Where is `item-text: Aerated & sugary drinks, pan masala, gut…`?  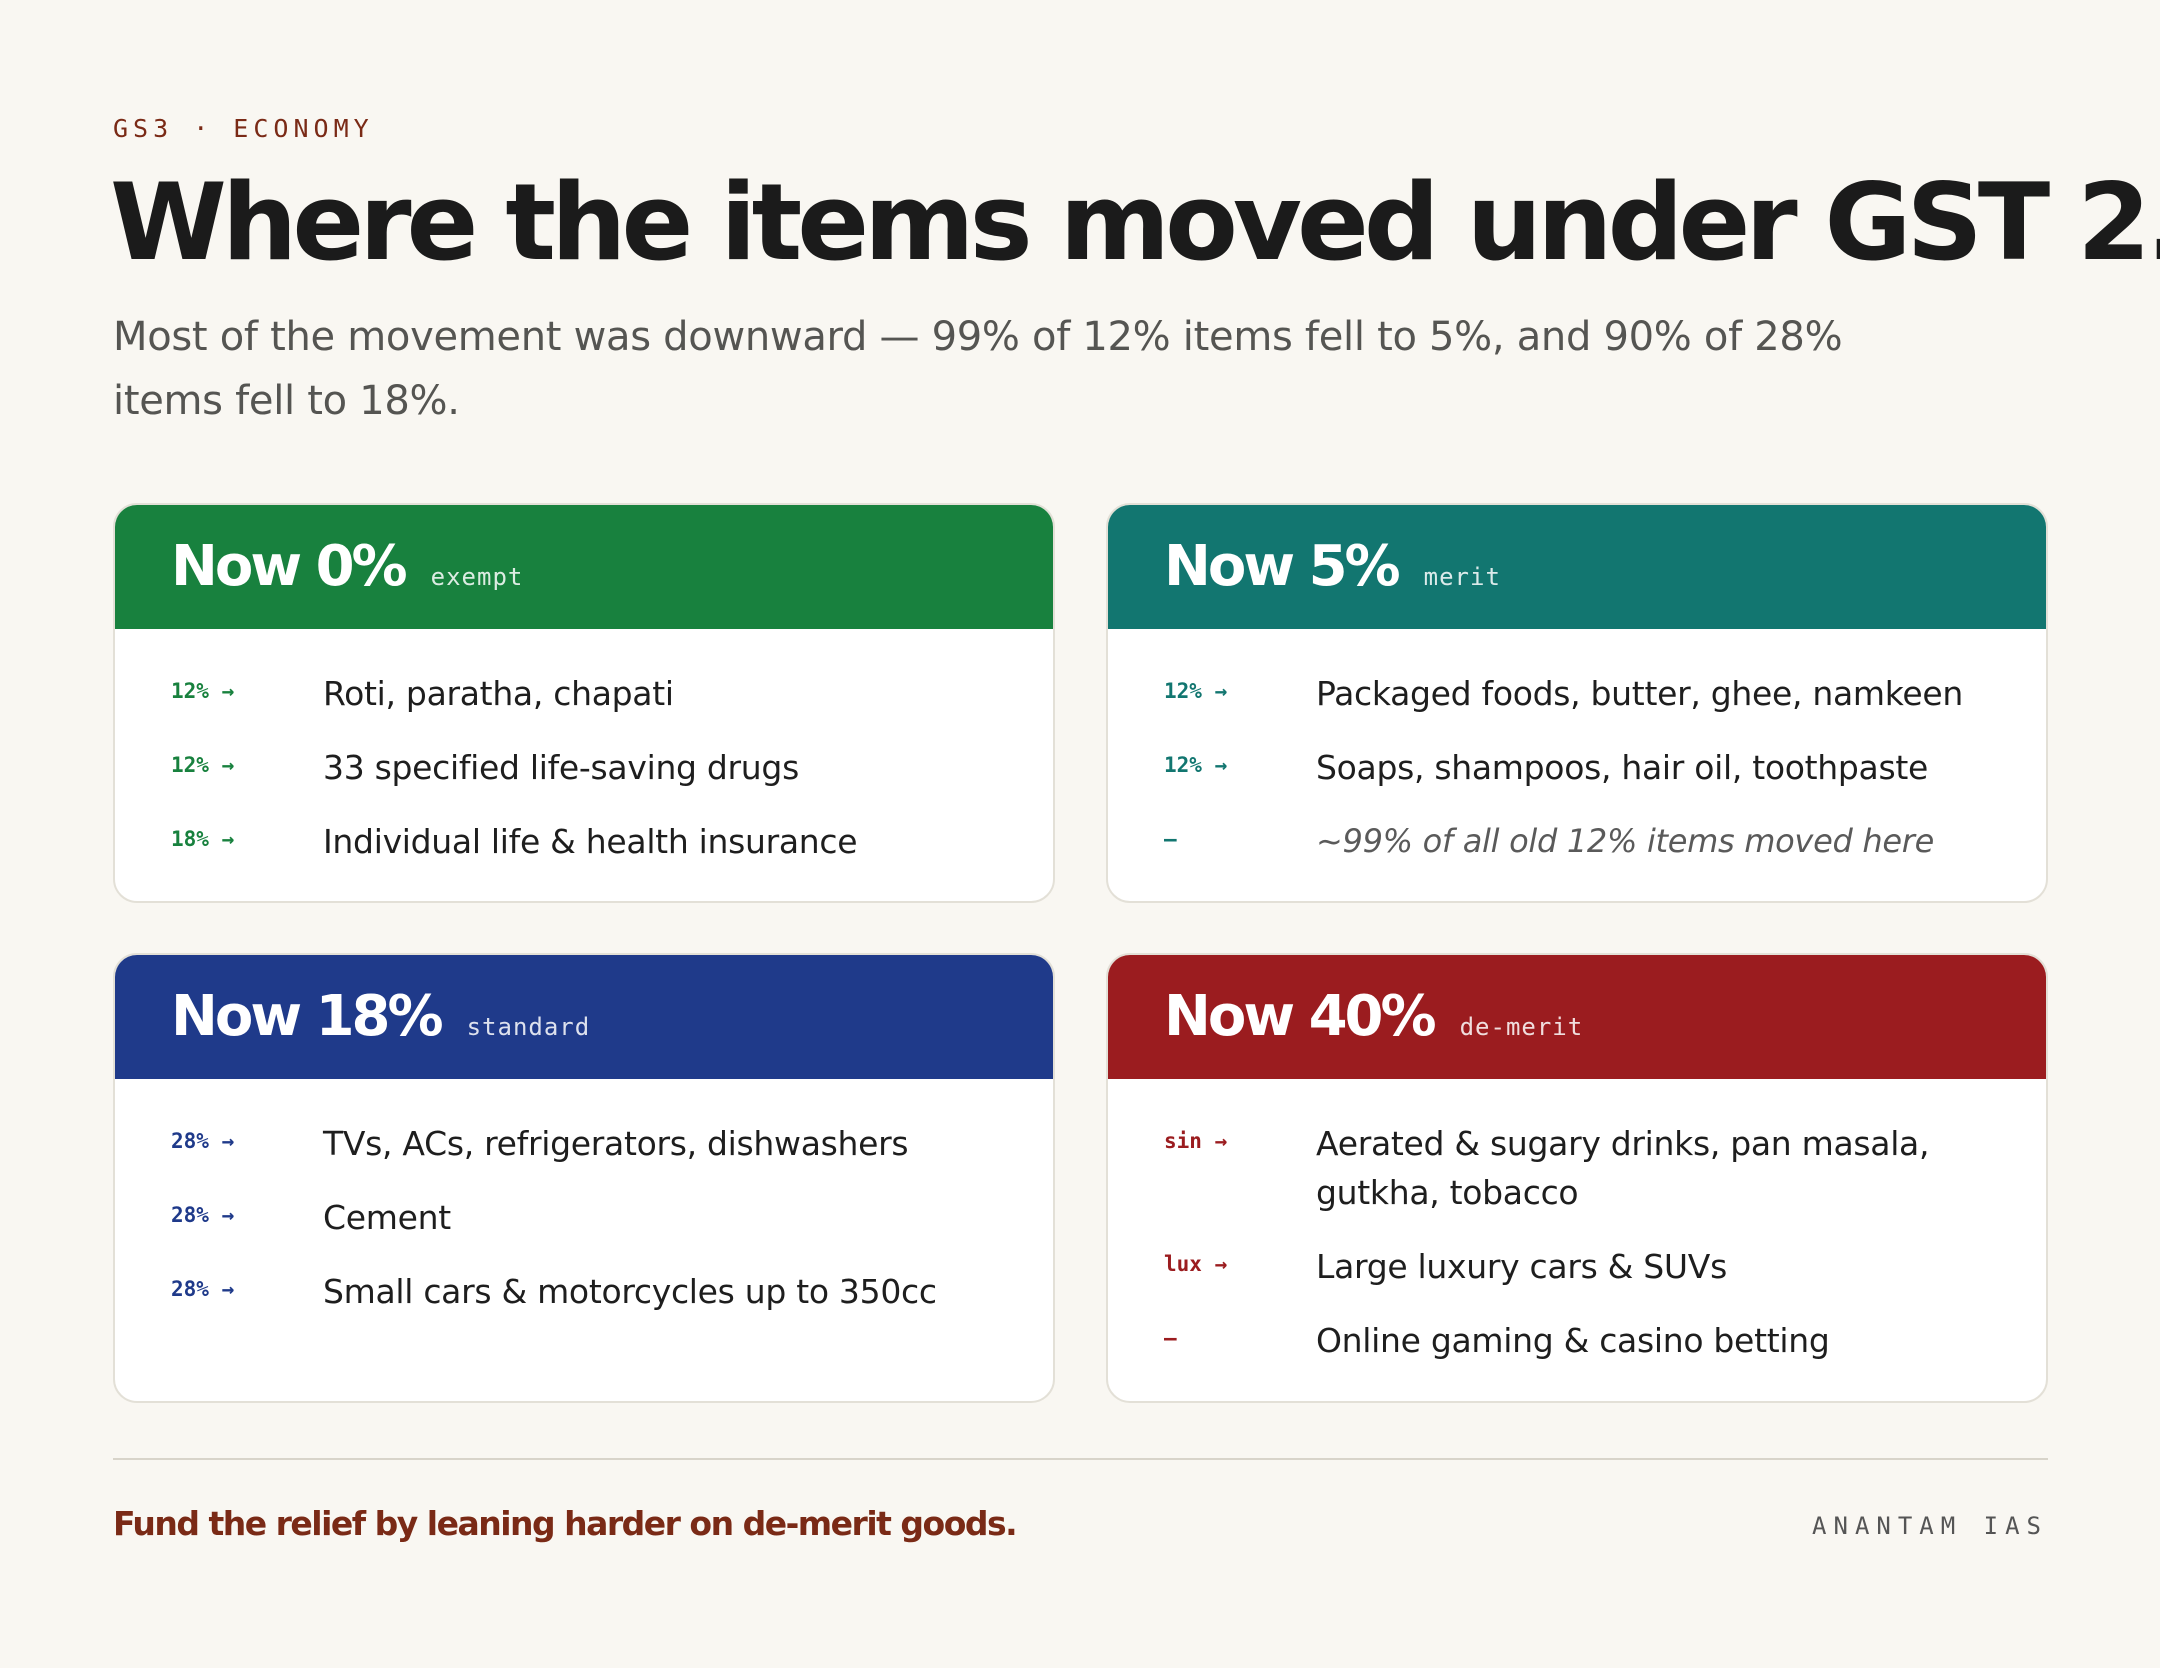
item-text: Aerated & sugary drinks, pan masala, gut… is located at coordinates (1623, 1168).